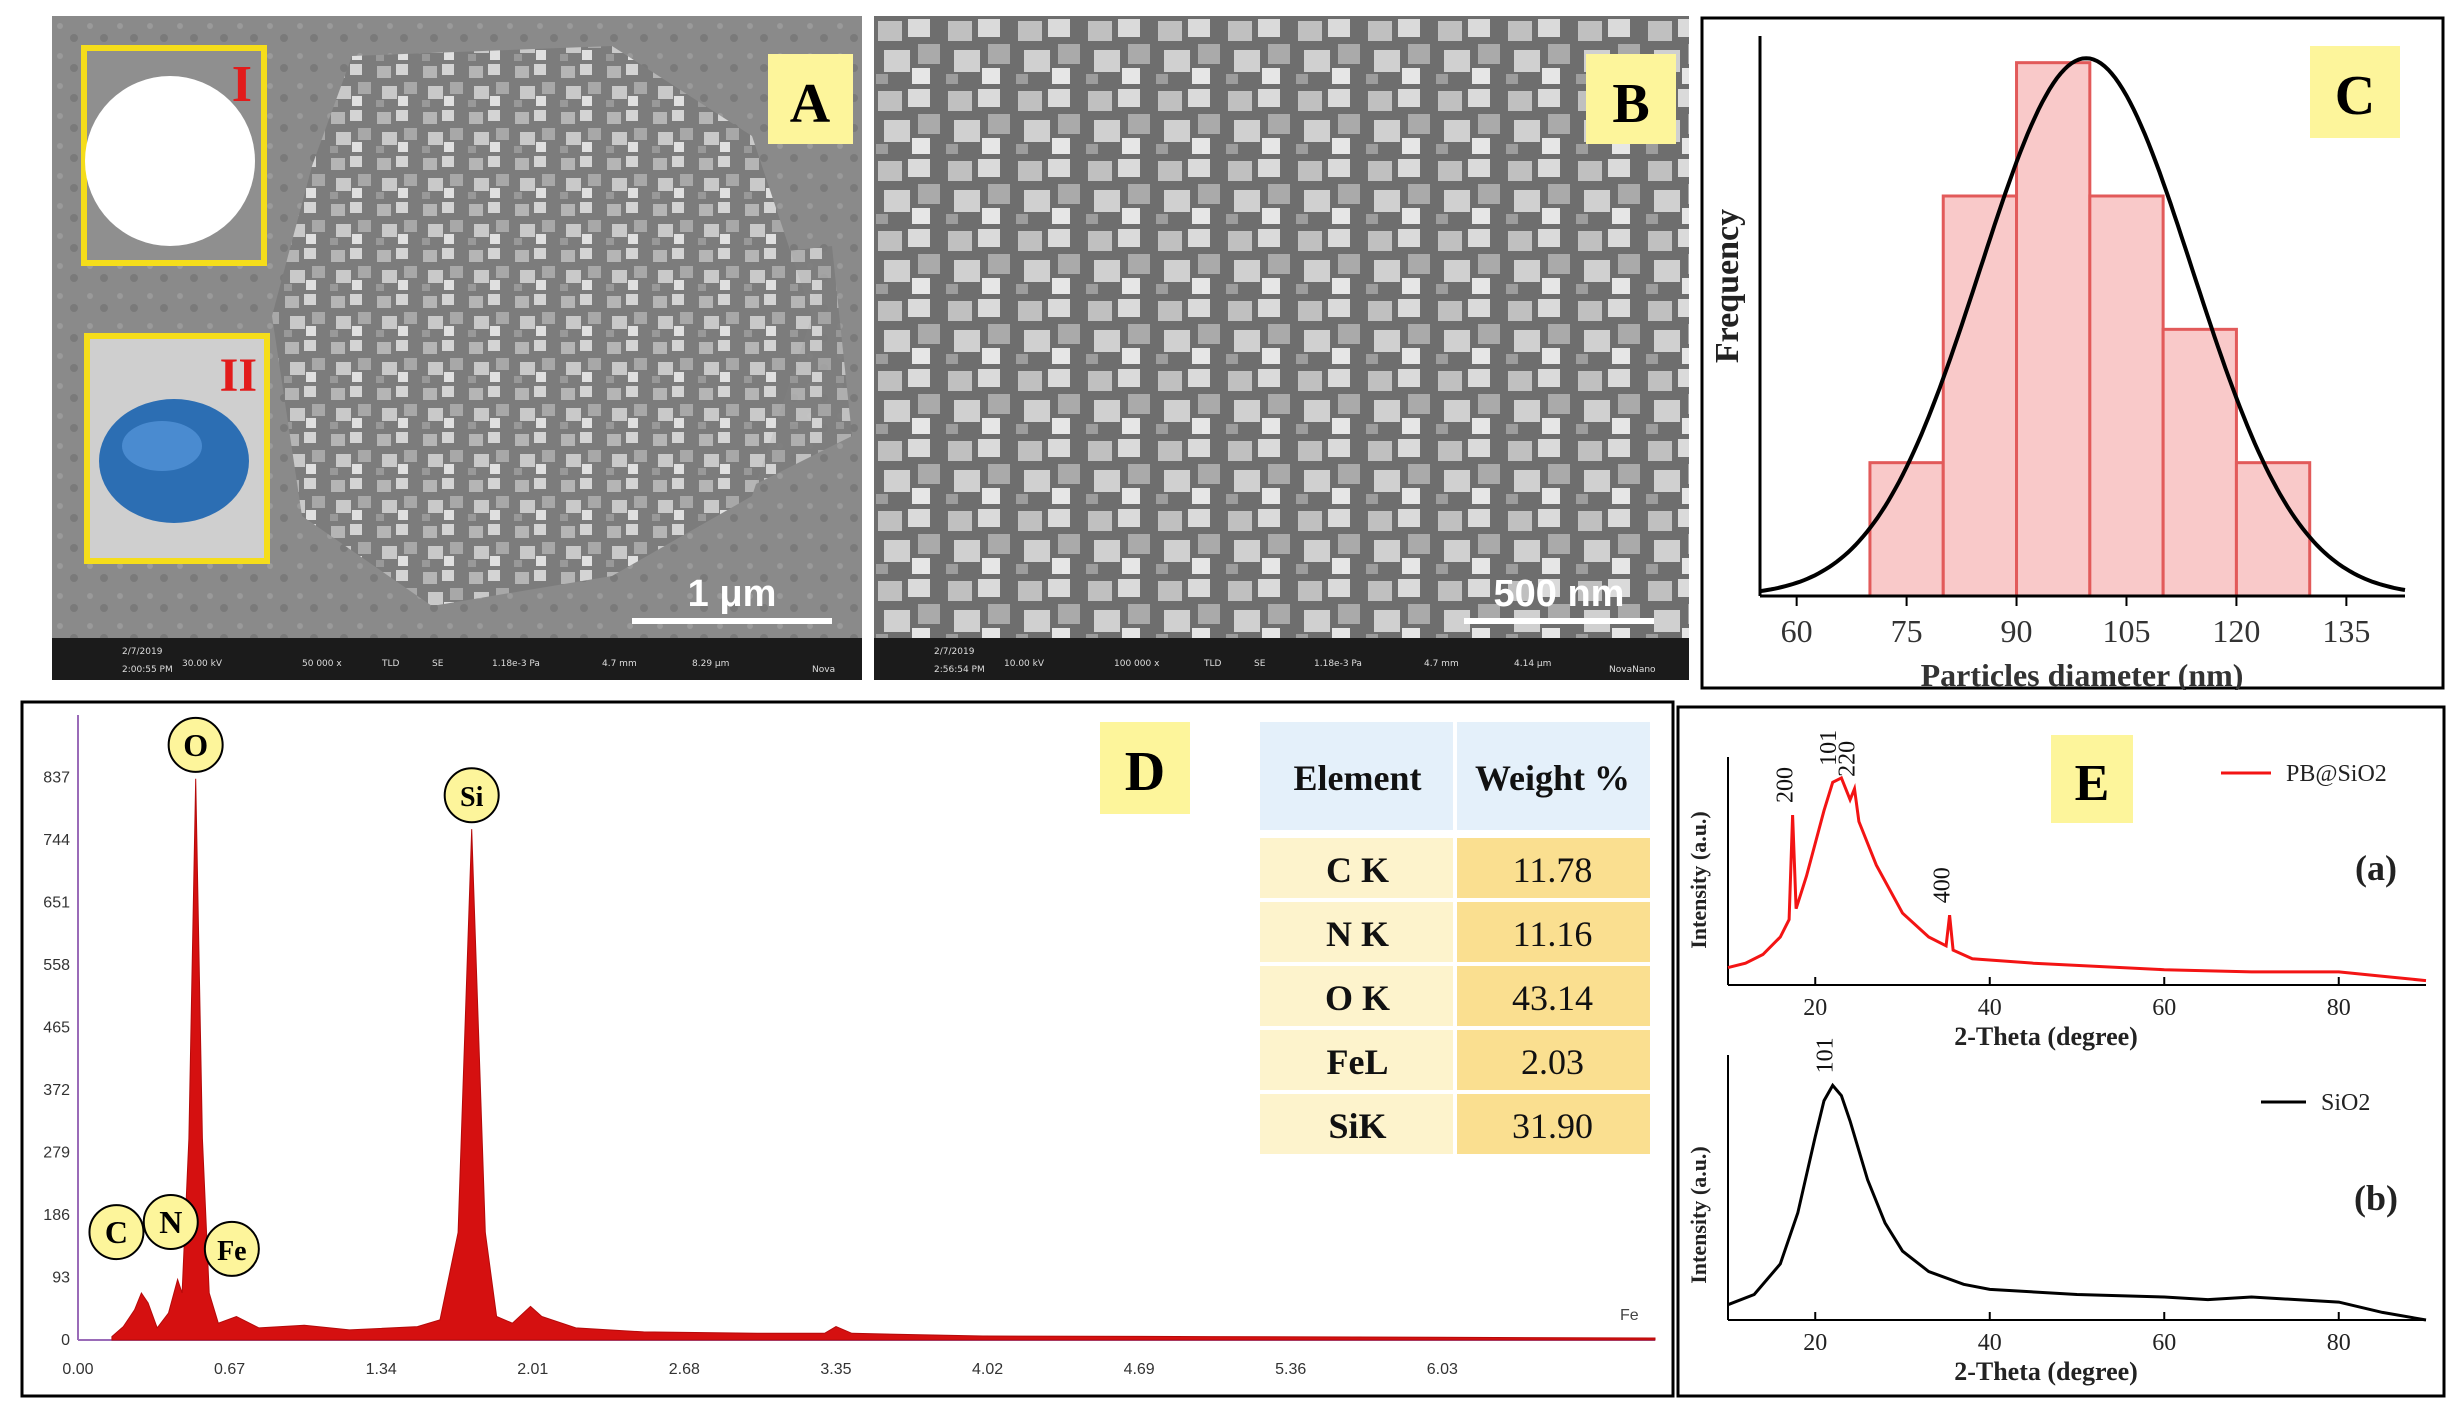  What do you see at coordinates (1552, 778) in the screenshot?
I see `table-header-weight: Weight %` at bounding box center [1552, 778].